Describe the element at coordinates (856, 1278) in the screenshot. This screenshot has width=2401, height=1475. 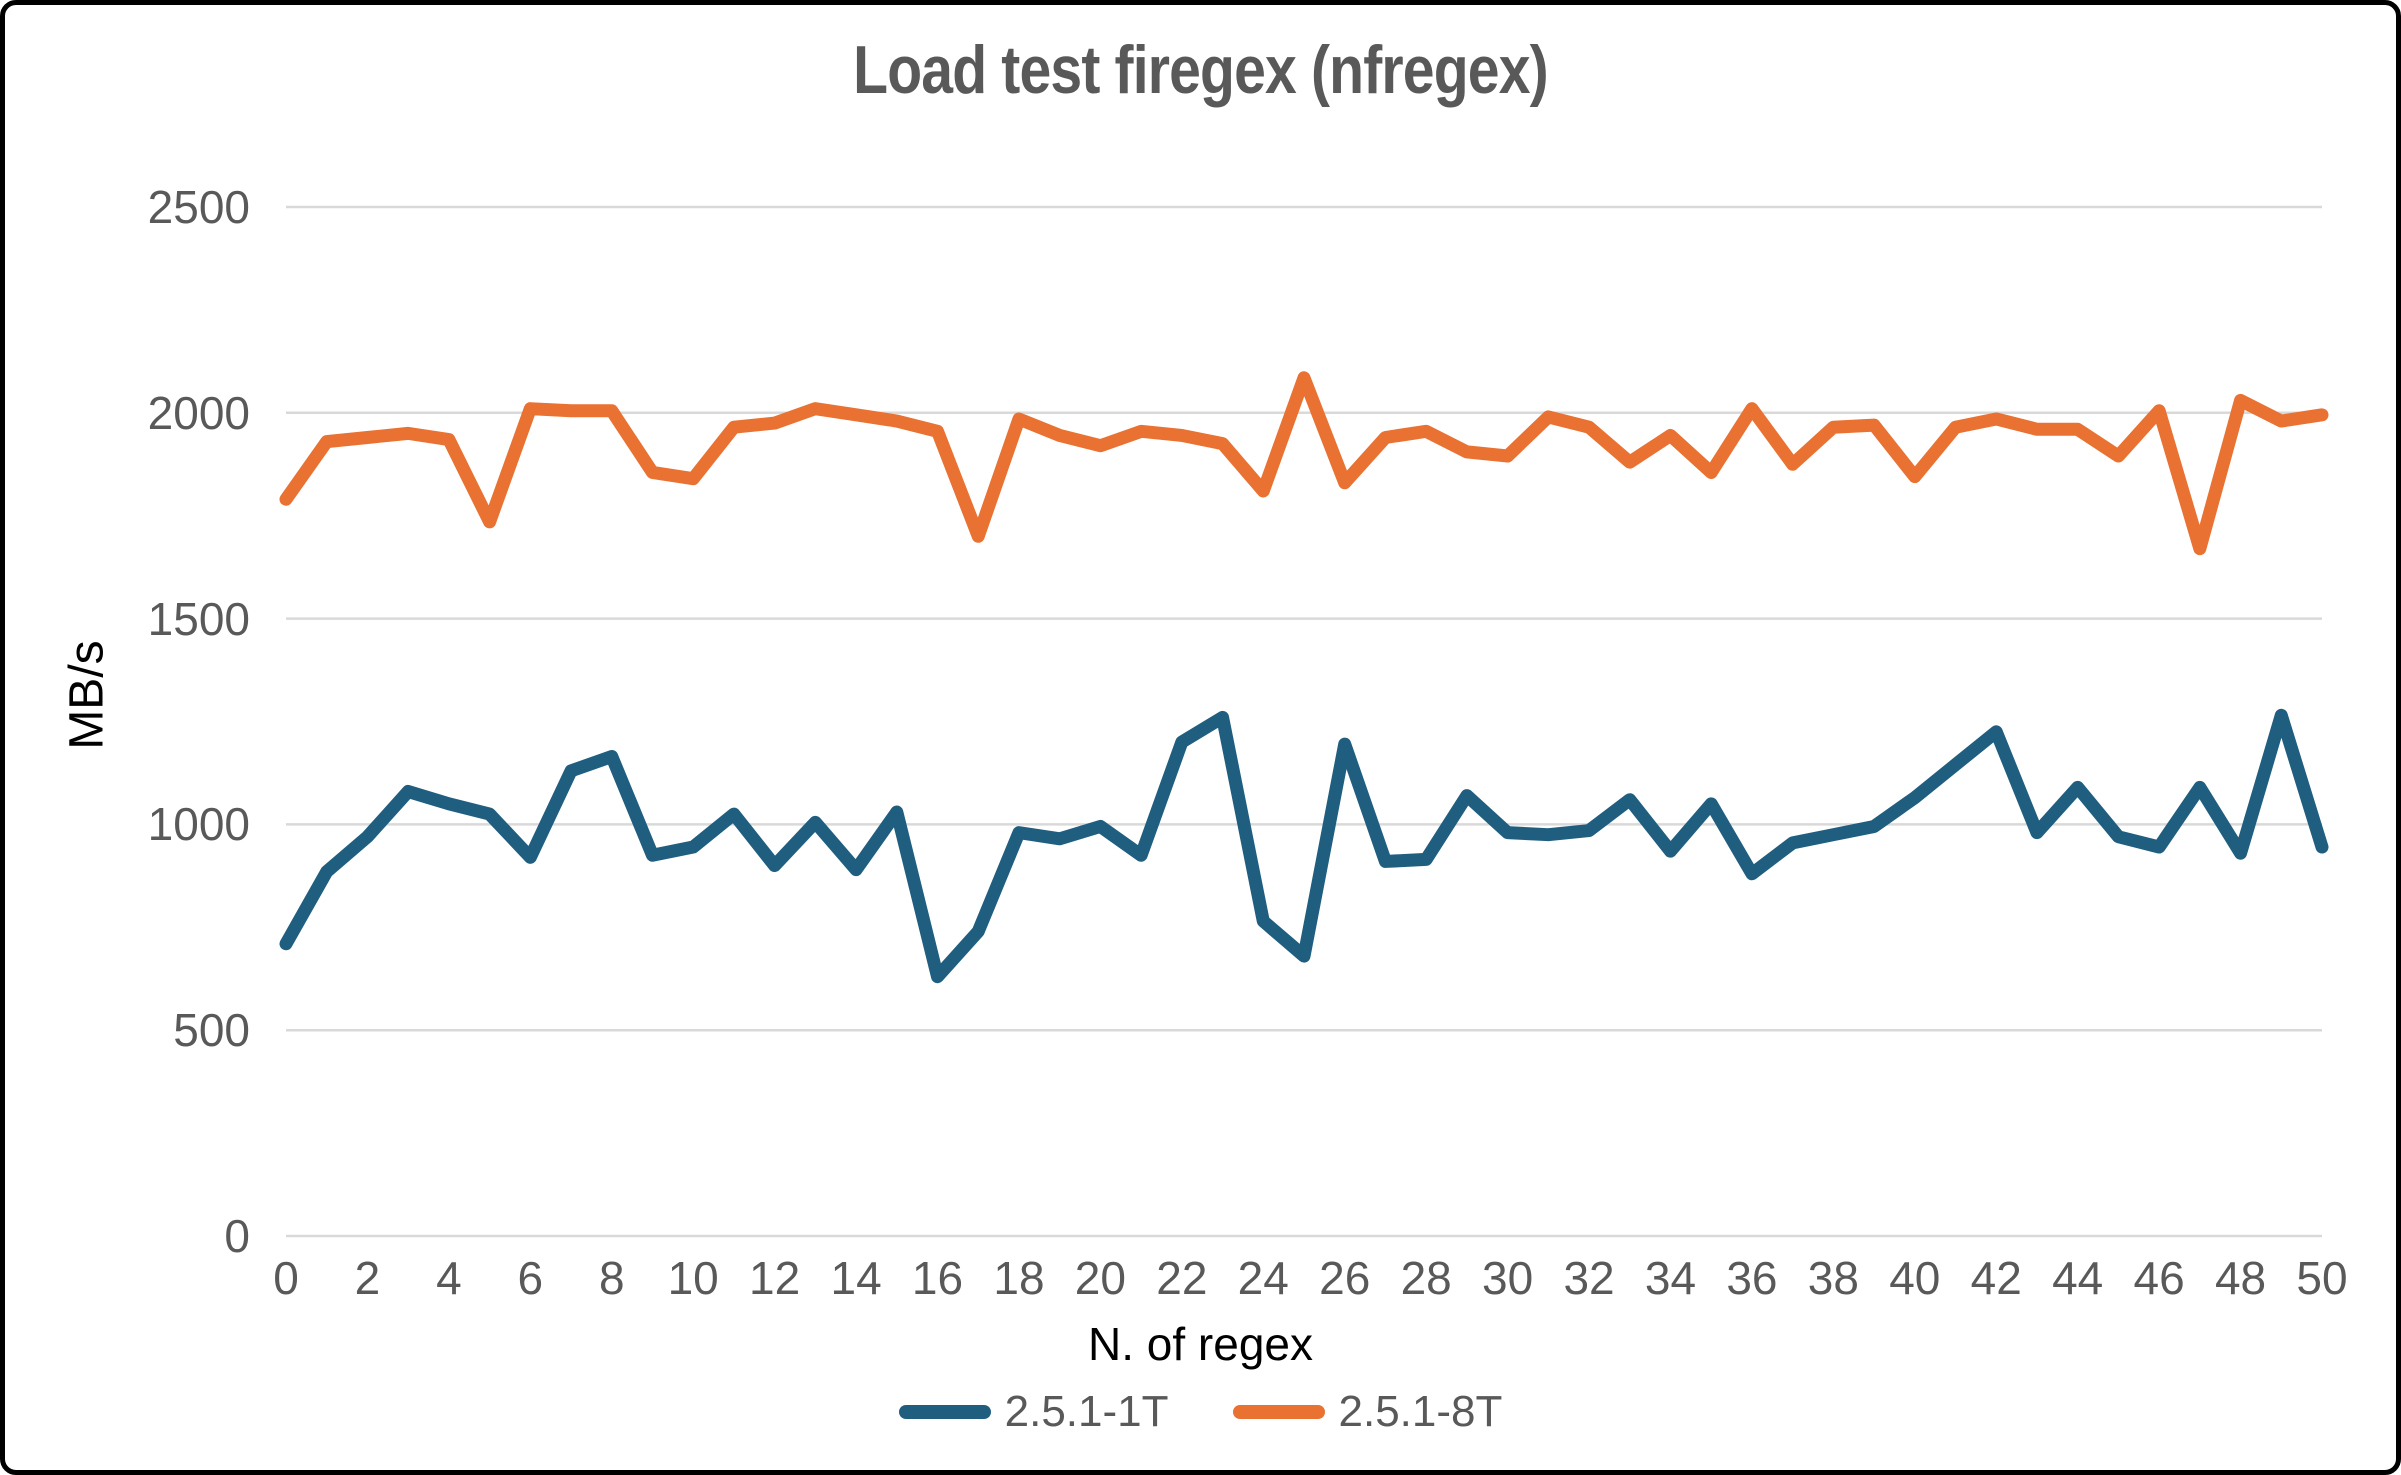
I see `x-tick-label: 14` at that location.